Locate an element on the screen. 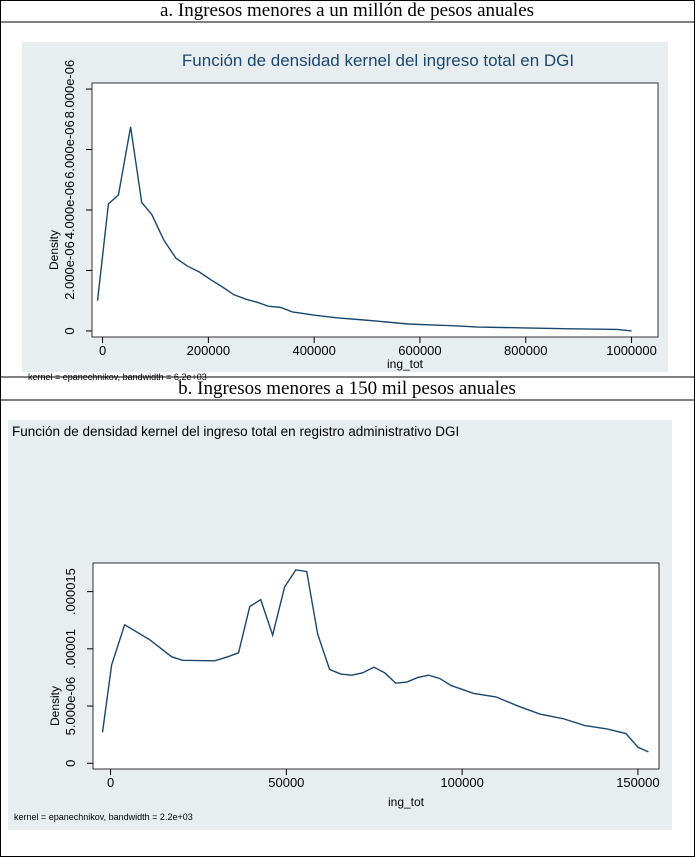  x-tick-label: 600000 is located at coordinates (419, 350).